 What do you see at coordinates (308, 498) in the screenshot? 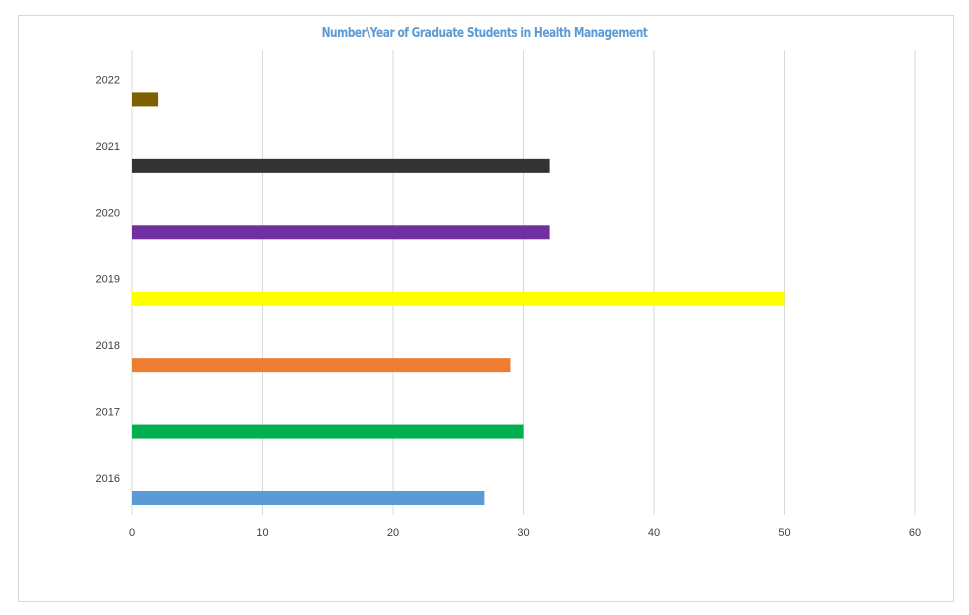
I see `bar-2016` at bounding box center [308, 498].